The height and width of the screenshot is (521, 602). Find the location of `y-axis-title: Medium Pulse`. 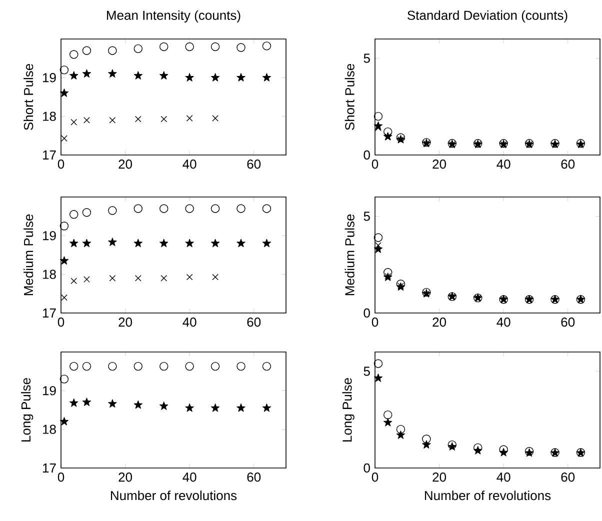

y-axis-title: Medium Pulse is located at coordinates (29, 255).